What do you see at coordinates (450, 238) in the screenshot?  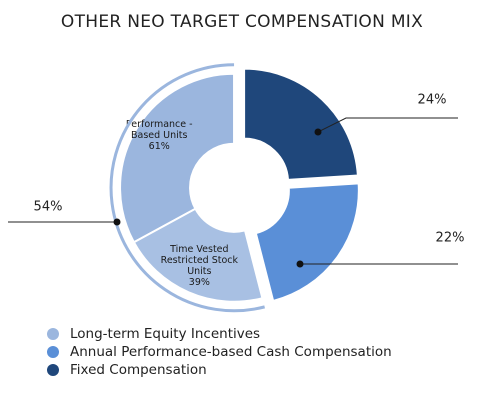 I see `value-label: 22%` at bounding box center [450, 238].